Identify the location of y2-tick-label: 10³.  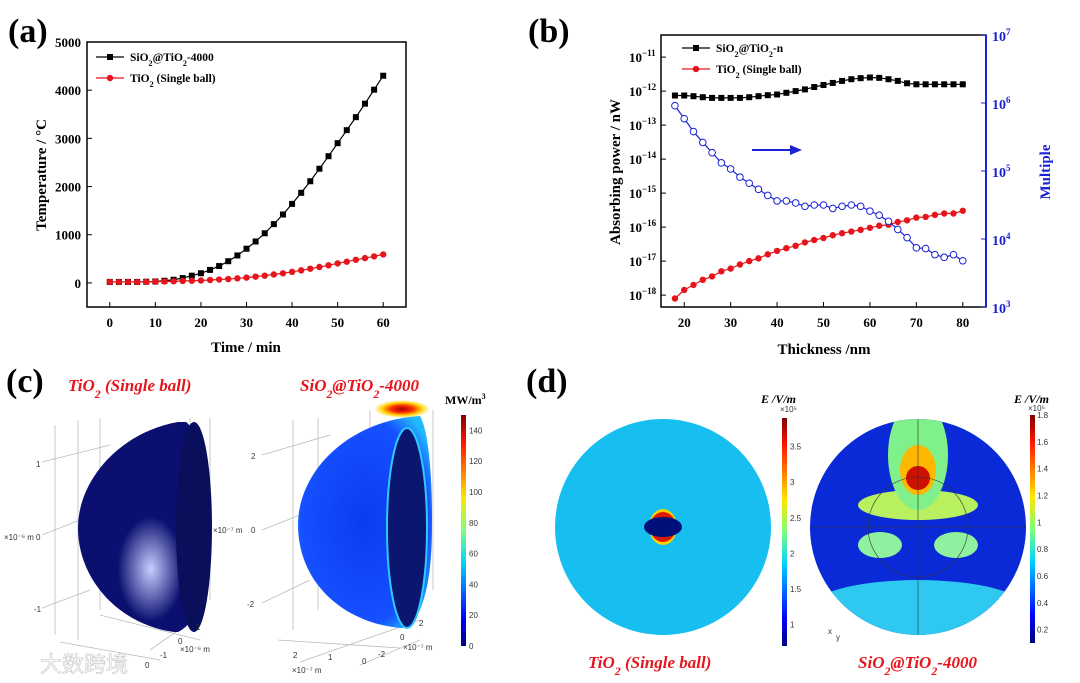
(1001, 308).